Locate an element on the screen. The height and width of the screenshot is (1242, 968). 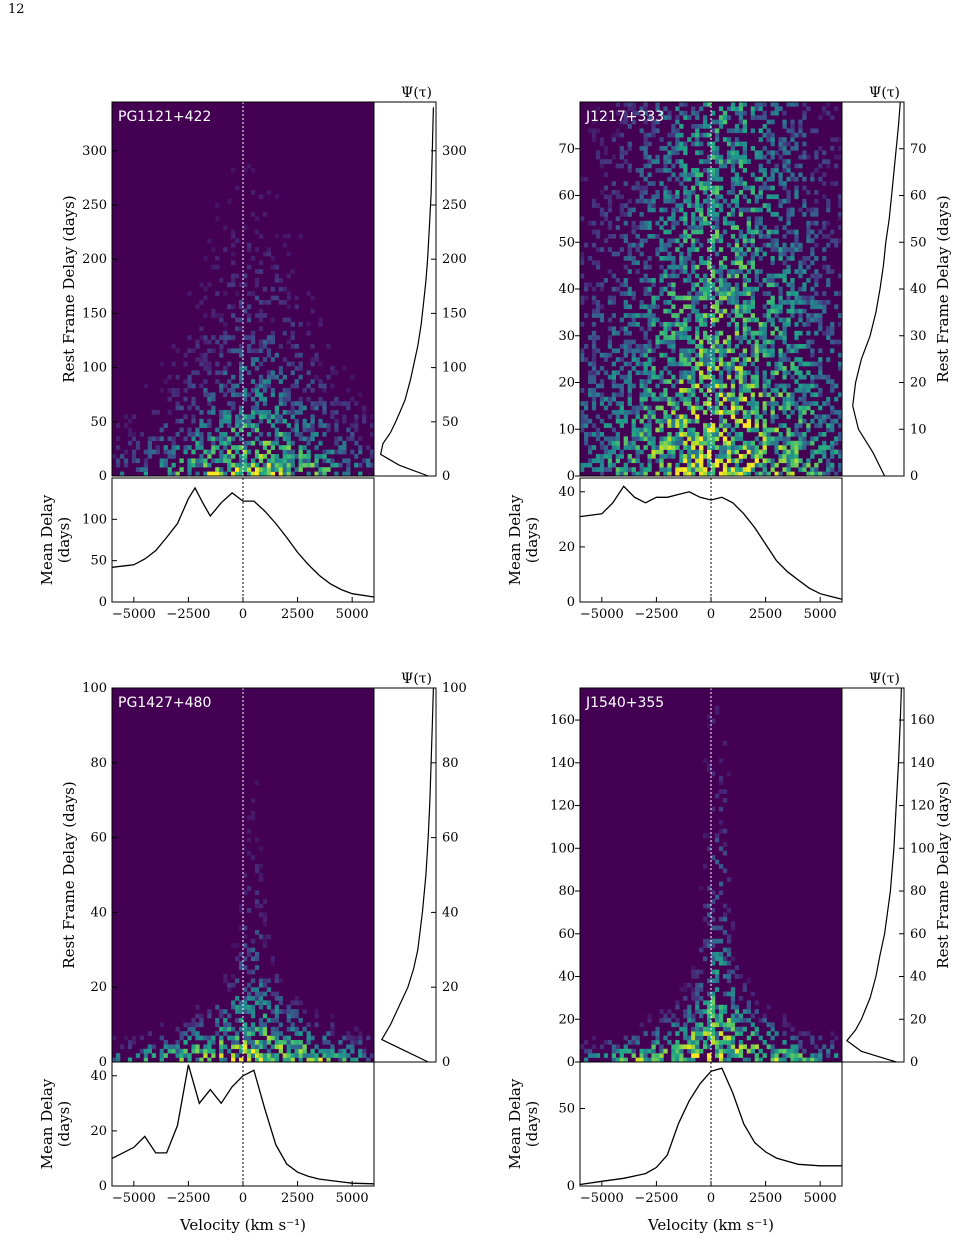
transfer-ytick-label: 50 is located at coordinates (450, 422).